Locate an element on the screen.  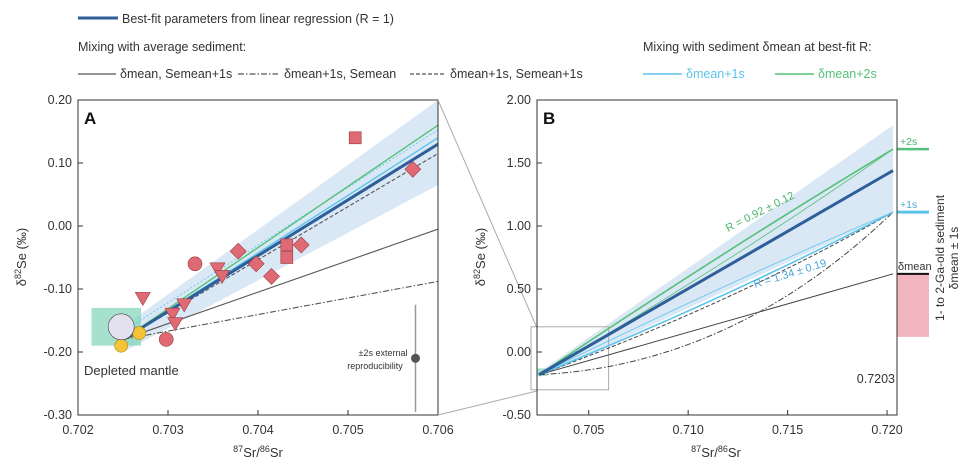
x-tick-label: 0.710 is located at coordinates (688, 430).